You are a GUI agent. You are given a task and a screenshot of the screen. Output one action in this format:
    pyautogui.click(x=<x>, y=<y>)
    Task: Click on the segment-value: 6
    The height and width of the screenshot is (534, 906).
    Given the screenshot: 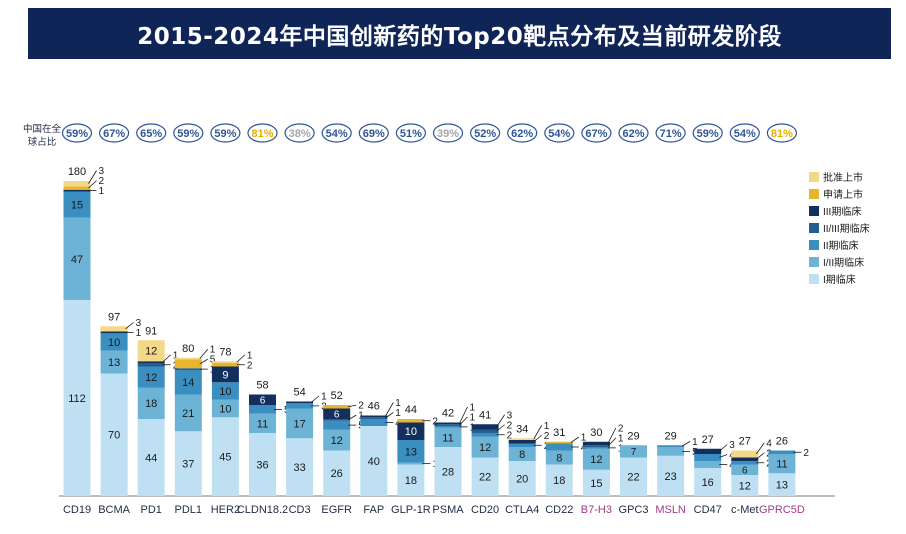 What is the action you would take?
    pyautogui.click(x=263, y=400)
    